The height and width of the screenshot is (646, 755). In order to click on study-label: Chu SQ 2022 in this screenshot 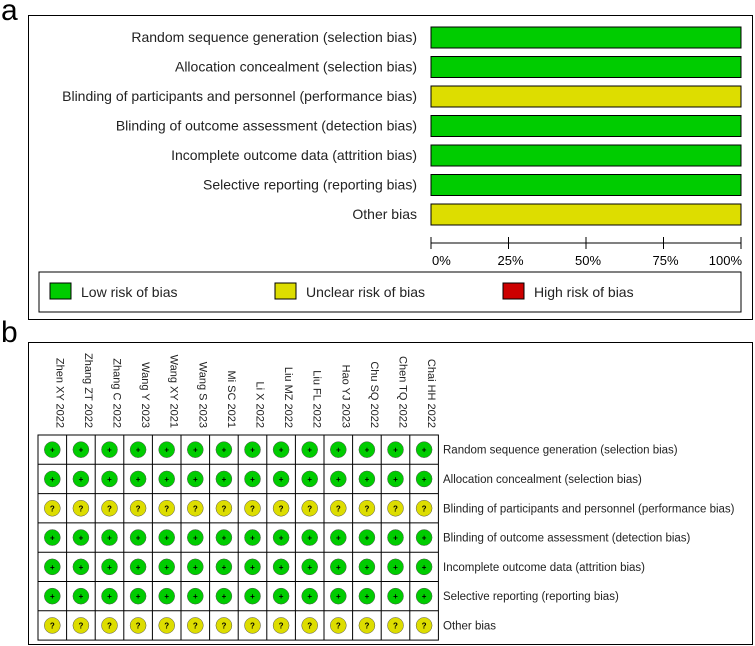, I will do `click(374, 394)`.